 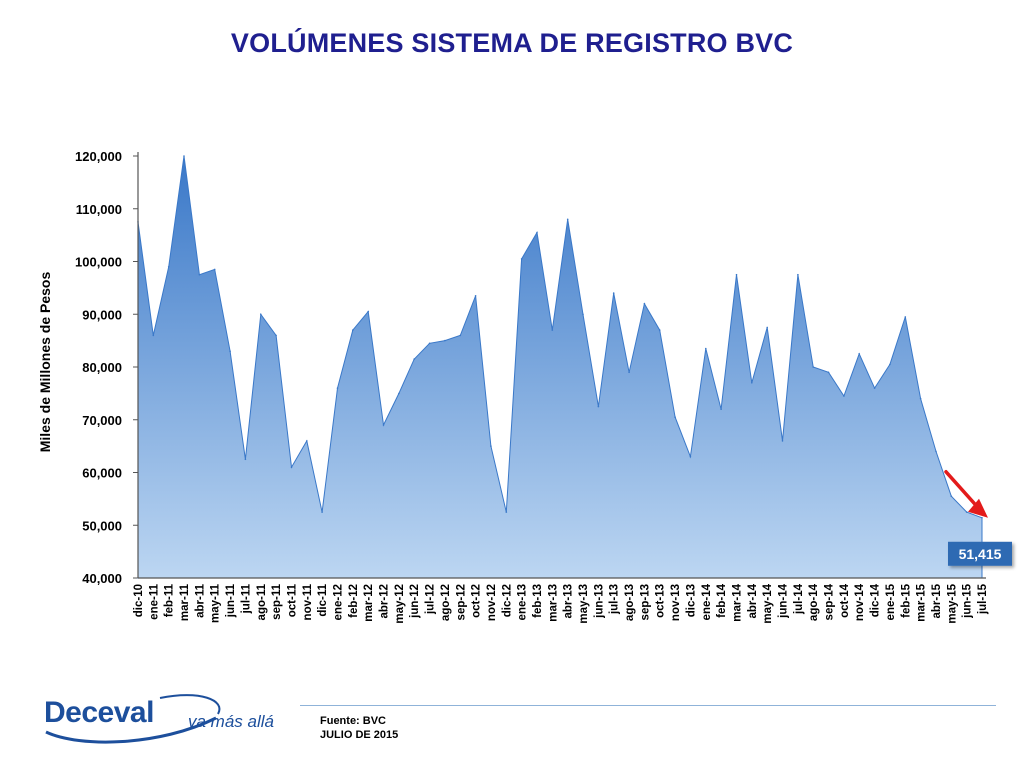 I want to click on x-tick-label: ene-13, so click(x=523, y=602).